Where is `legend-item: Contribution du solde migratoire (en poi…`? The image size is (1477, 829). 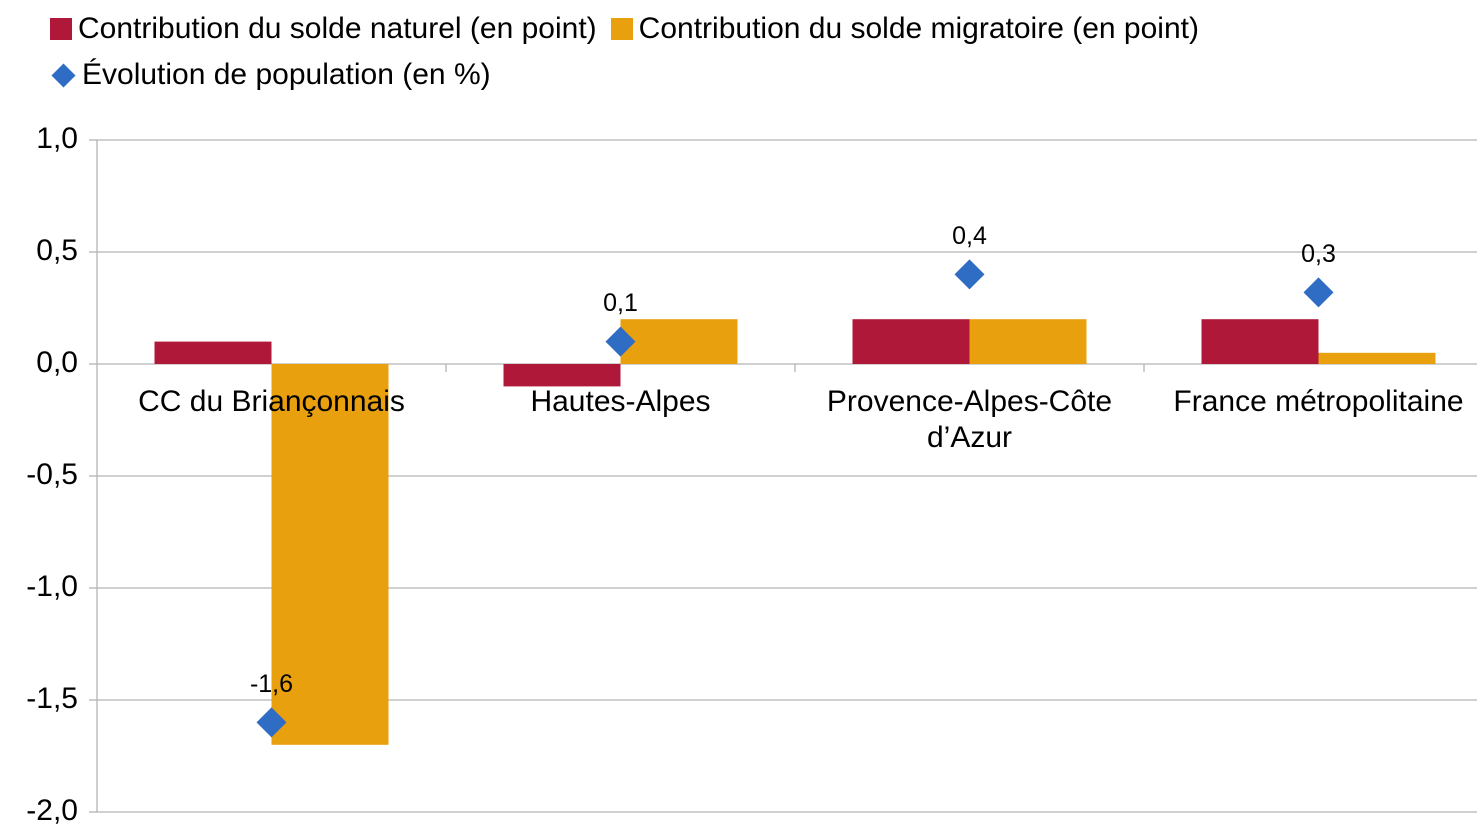
legend-item: Contribution du solde migratoire (en poi… is located at coordinates (904, 29).